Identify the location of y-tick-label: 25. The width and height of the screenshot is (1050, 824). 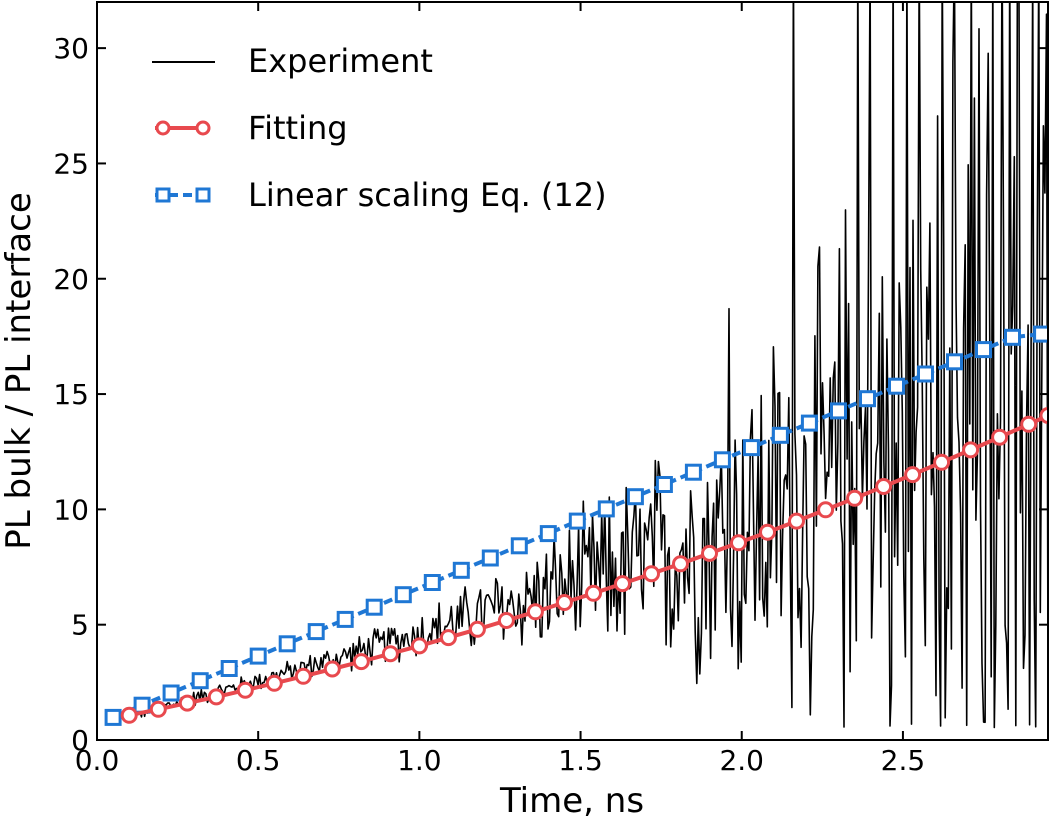
(71, 163).